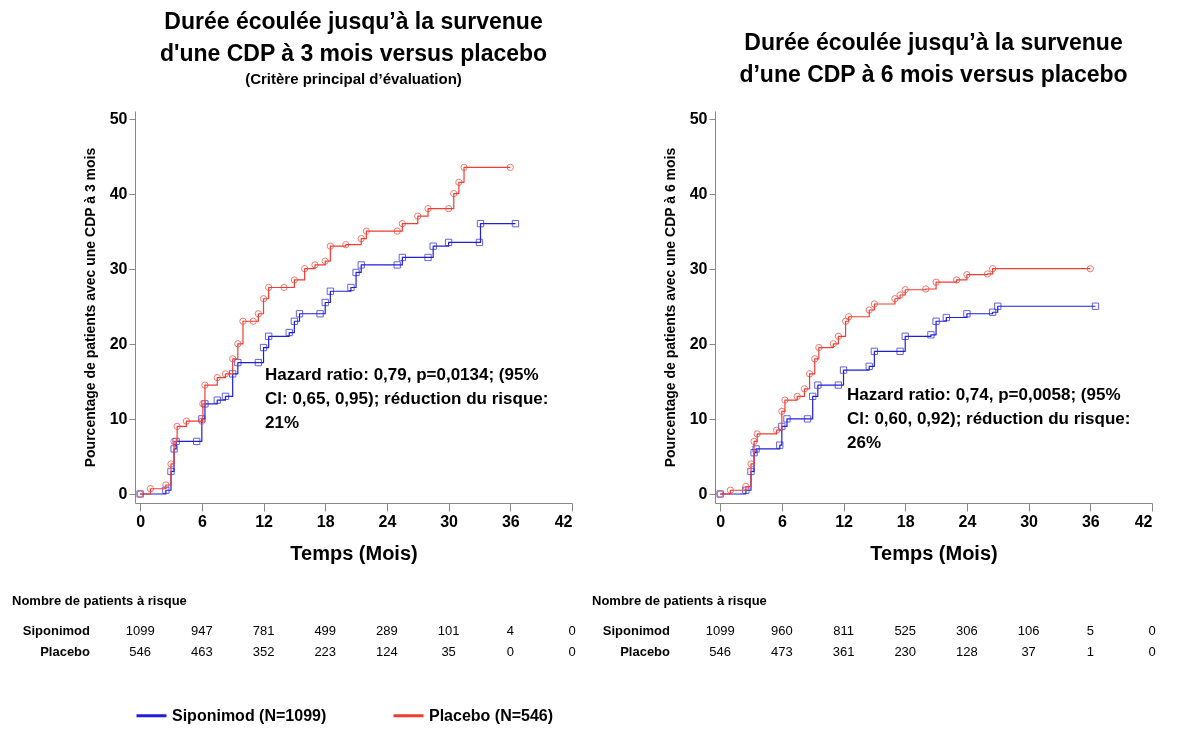 The image size is (1180, 736). Describe the element at coordinates (387, 521) in the screenshot. I see `x-tick-label: 24` at that location.